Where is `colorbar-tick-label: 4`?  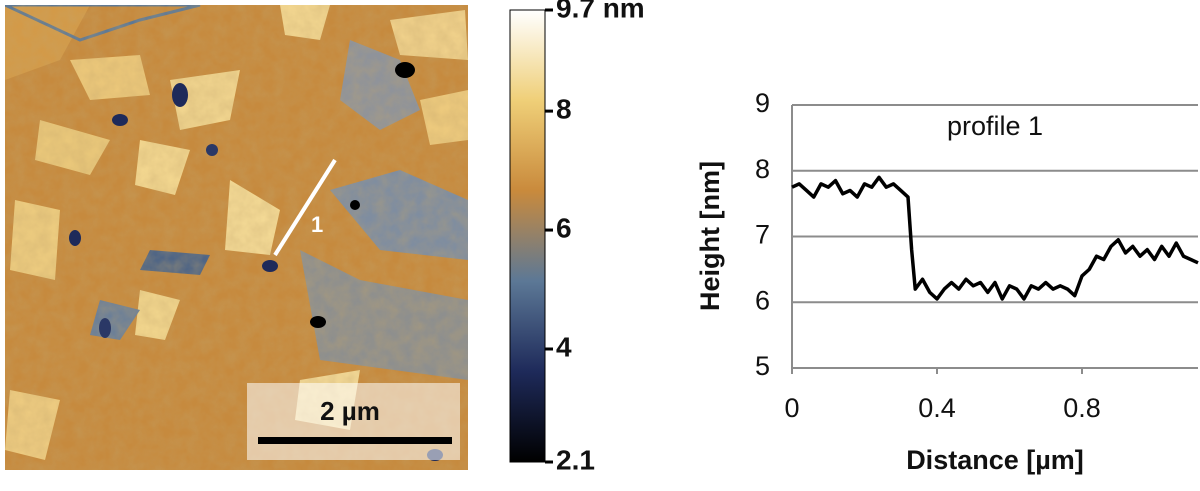 colorbar-tick-label: 4 is located at coordinates (564, 346).